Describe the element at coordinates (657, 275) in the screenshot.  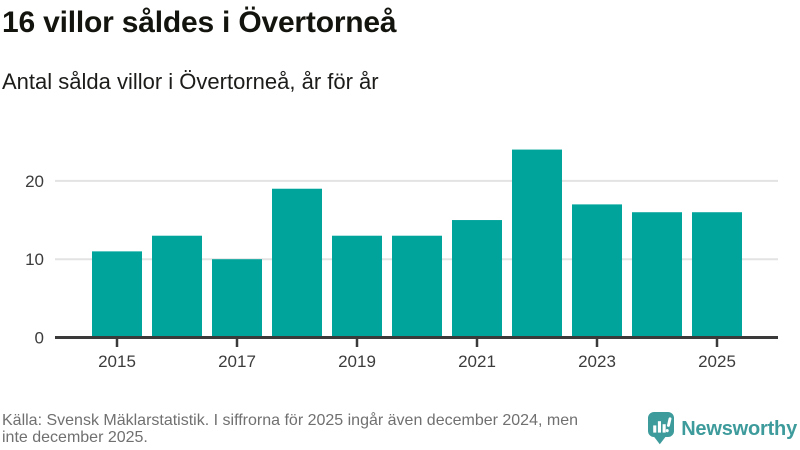
I see `bar-2024` at that location.